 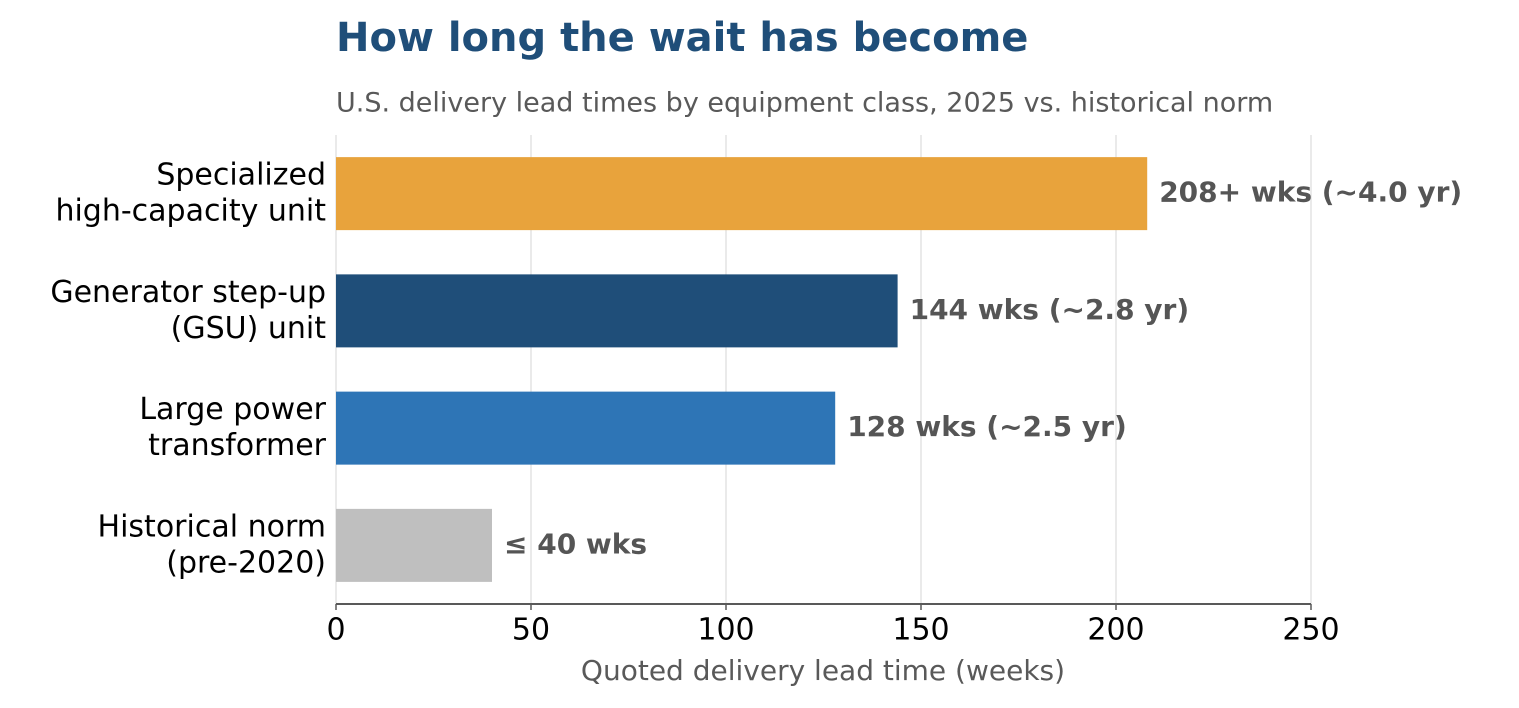 I want to click on x-tick-label: 150, so click(x=920, y=630).